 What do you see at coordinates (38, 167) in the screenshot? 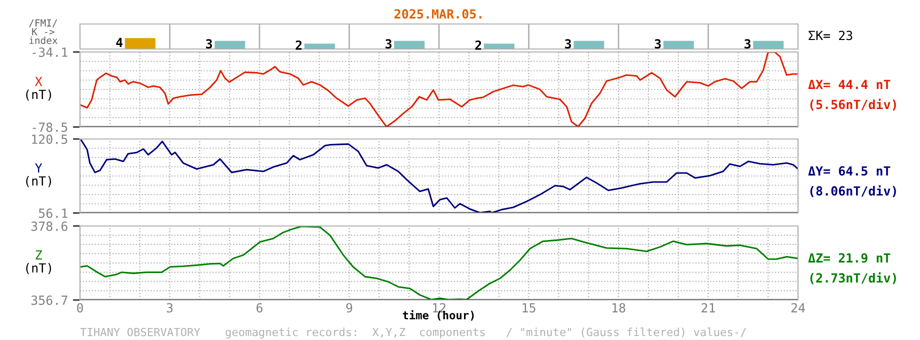
I see `y-axis-title: Y` at bounding box center [38, 167].